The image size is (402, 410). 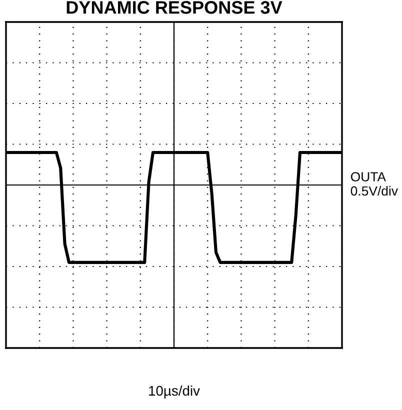 I want to click on chart-title: DYNAMIC RESPONSE 3V, so click(x=174, y=7).